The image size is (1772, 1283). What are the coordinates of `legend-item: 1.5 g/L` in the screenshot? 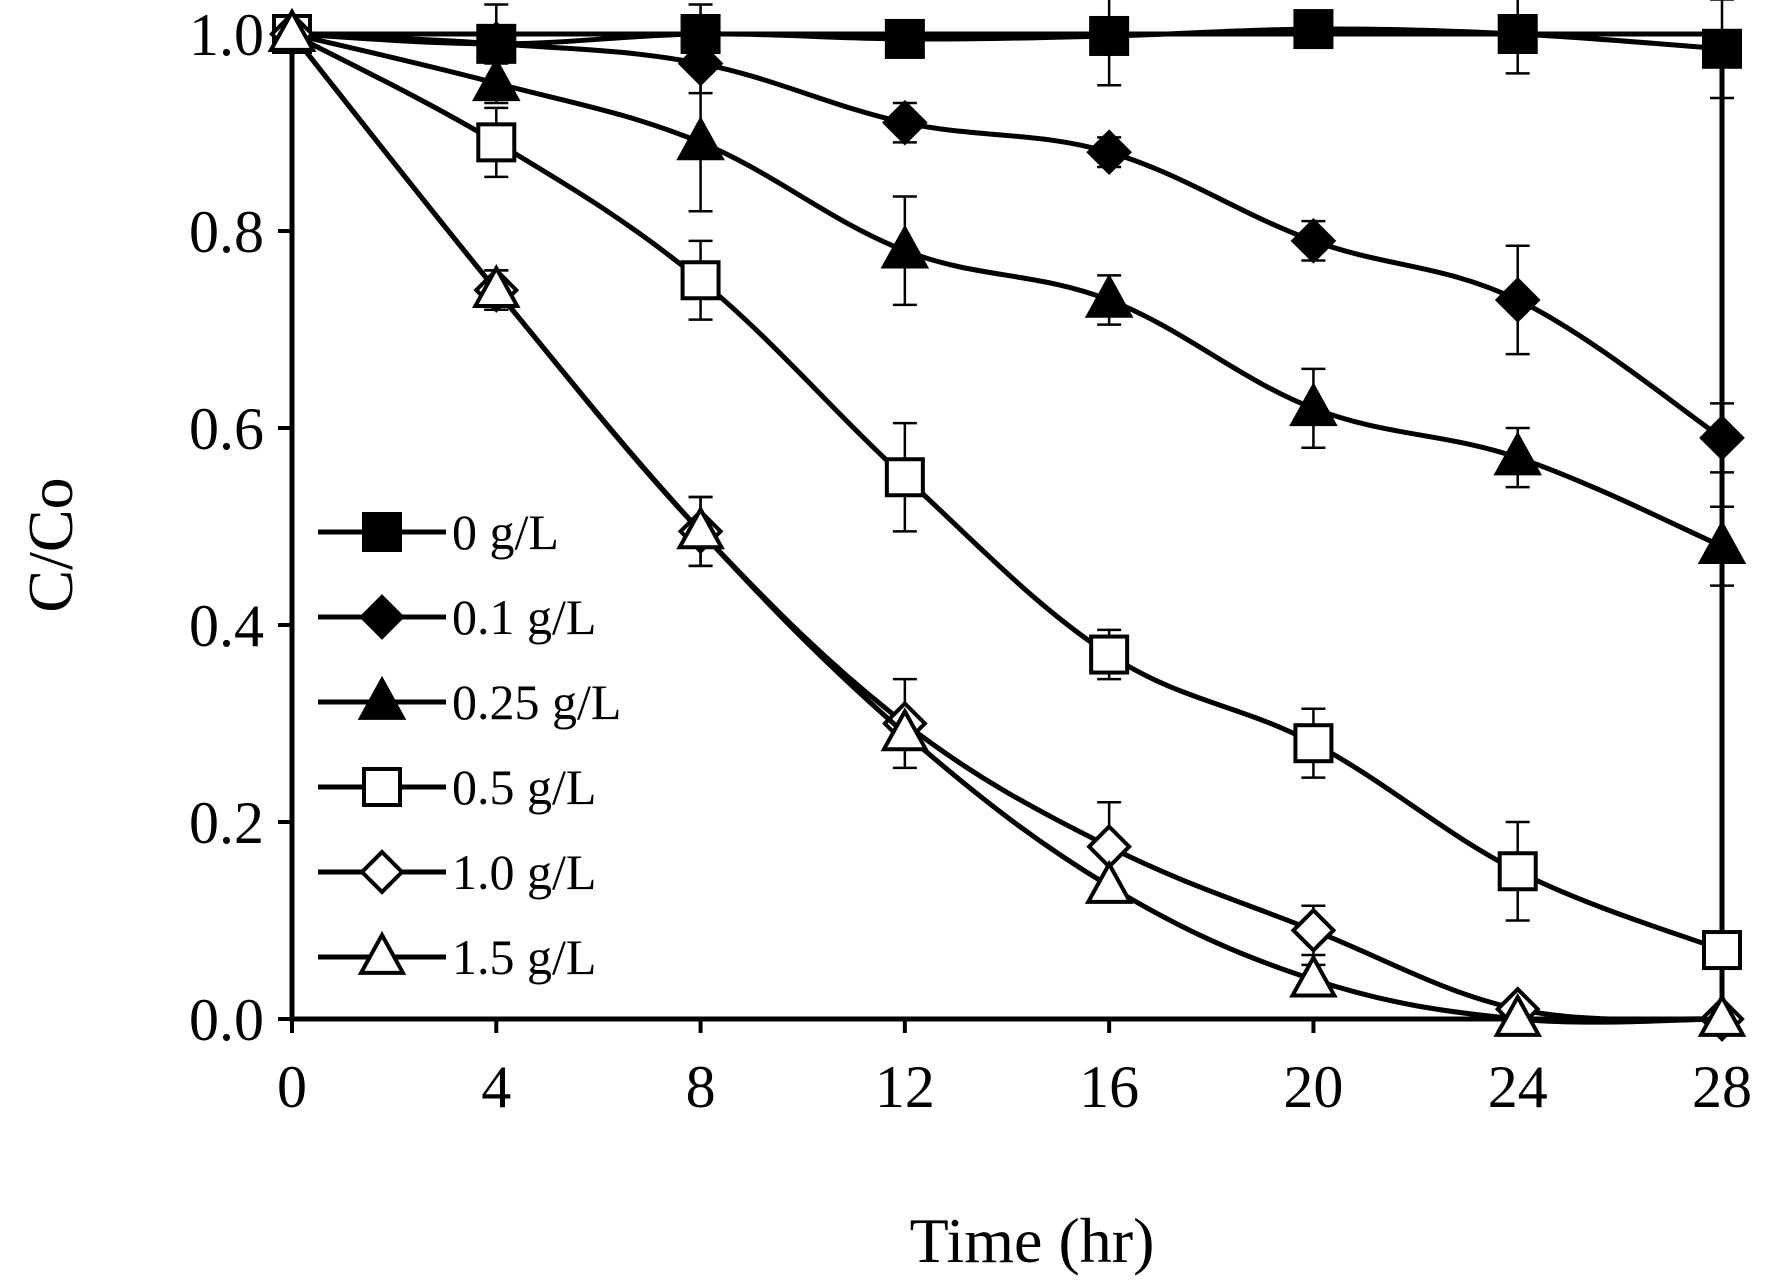 It's located at (457, 957).